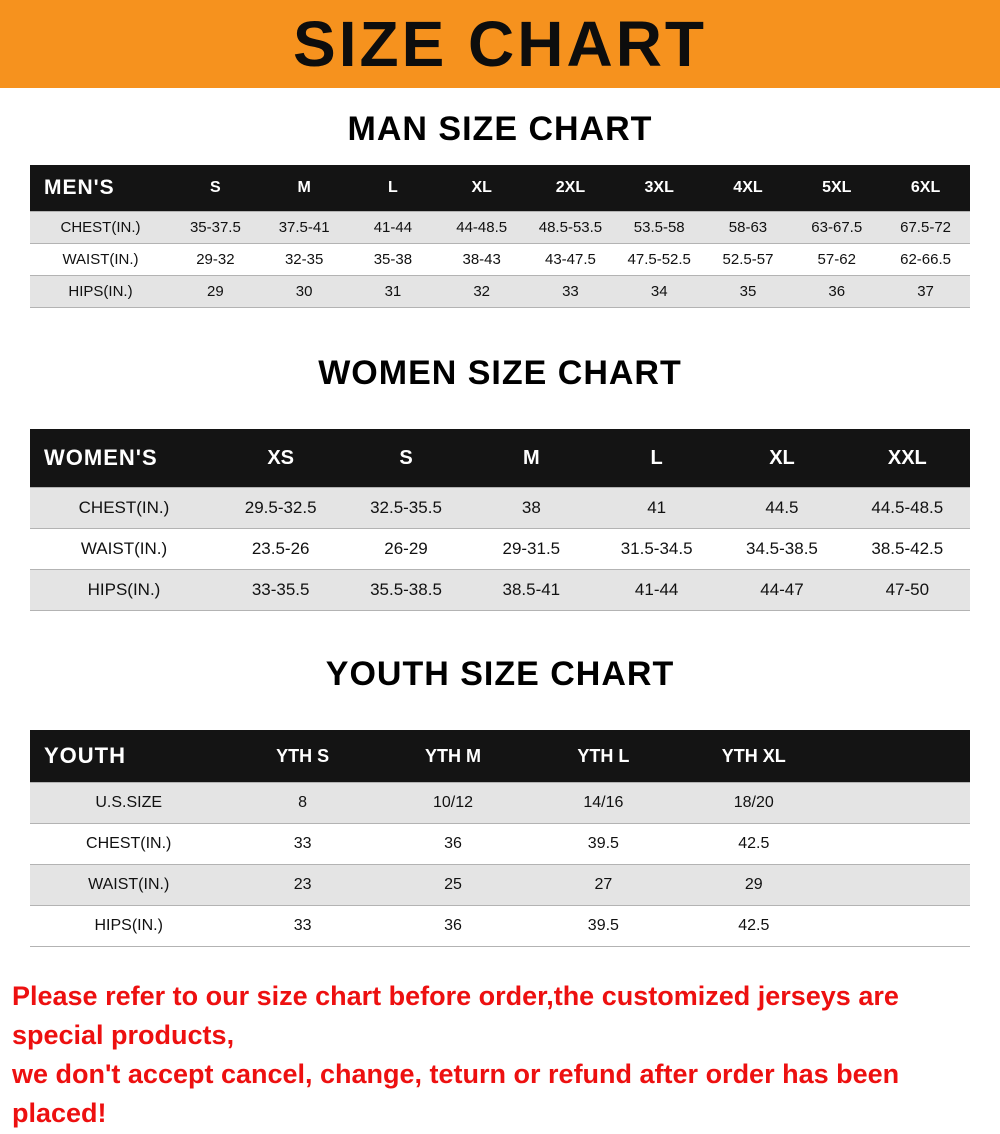 The height and width of the screenshot is (1134, 1000). Describe the element at coordinates (281, 508) in the screenshot. I see `measurement-value-cell: 29.5-32.5` at that location.